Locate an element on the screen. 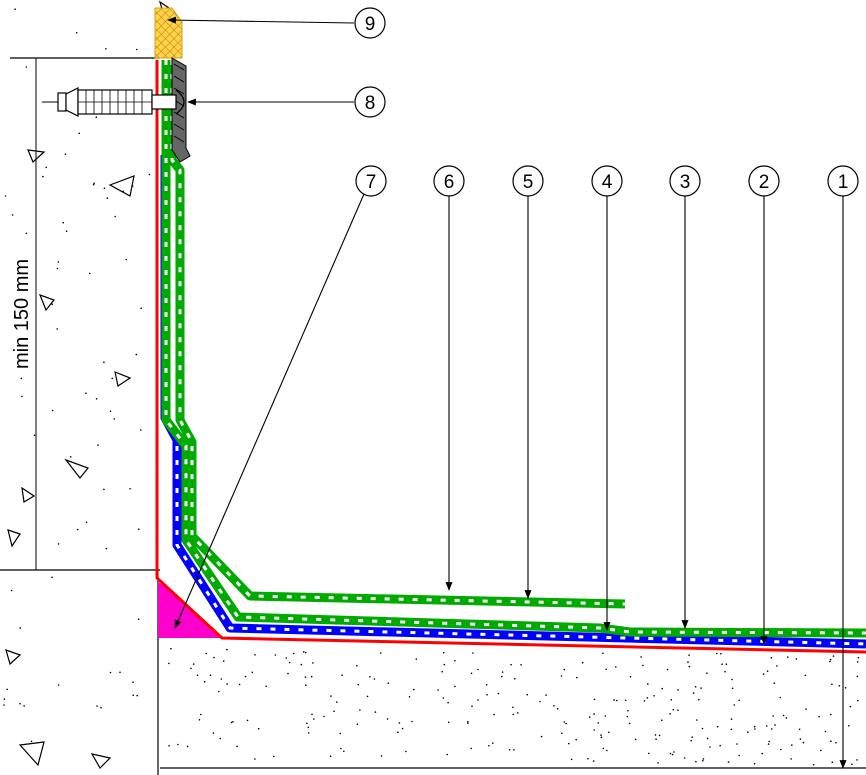  callout-number: 5 is located at coordinates (528, 182).